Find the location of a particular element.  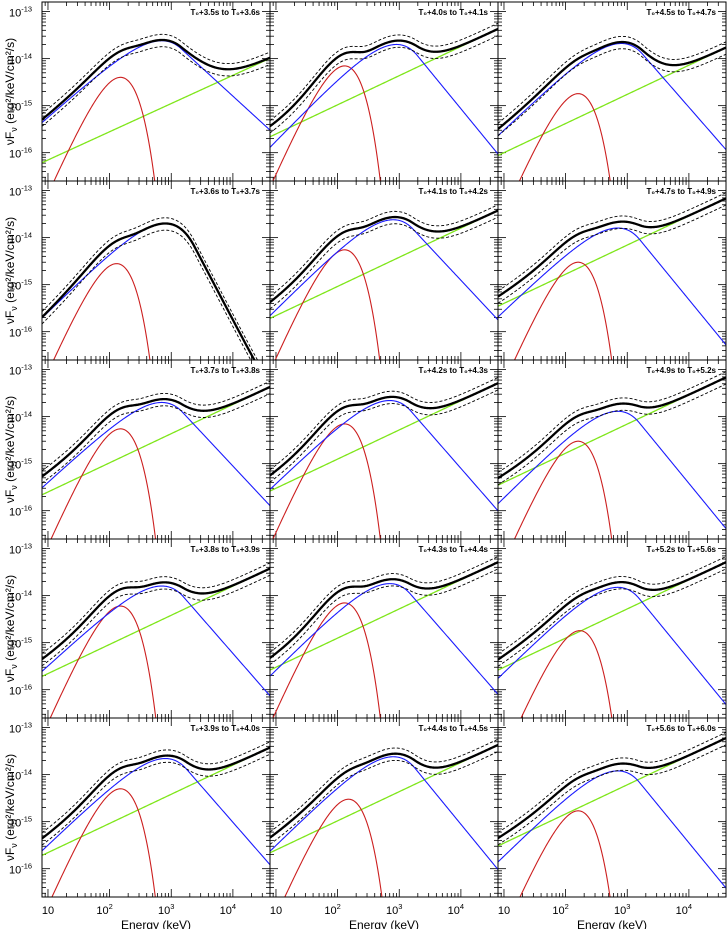

x-tick-label: 10² is located at coordinates (332, 909).